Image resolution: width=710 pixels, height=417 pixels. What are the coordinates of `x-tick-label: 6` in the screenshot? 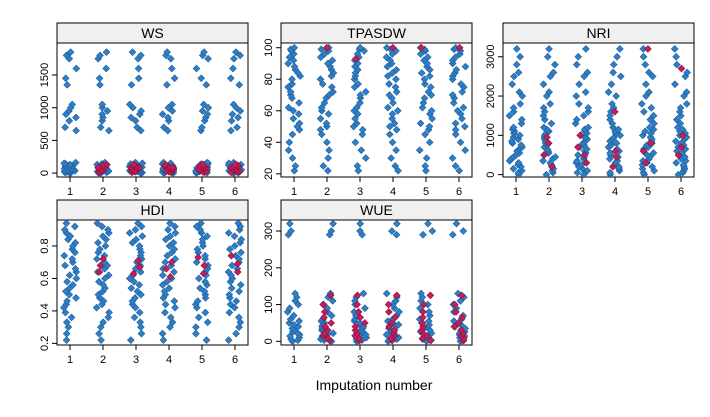 It's located at (681, 192).